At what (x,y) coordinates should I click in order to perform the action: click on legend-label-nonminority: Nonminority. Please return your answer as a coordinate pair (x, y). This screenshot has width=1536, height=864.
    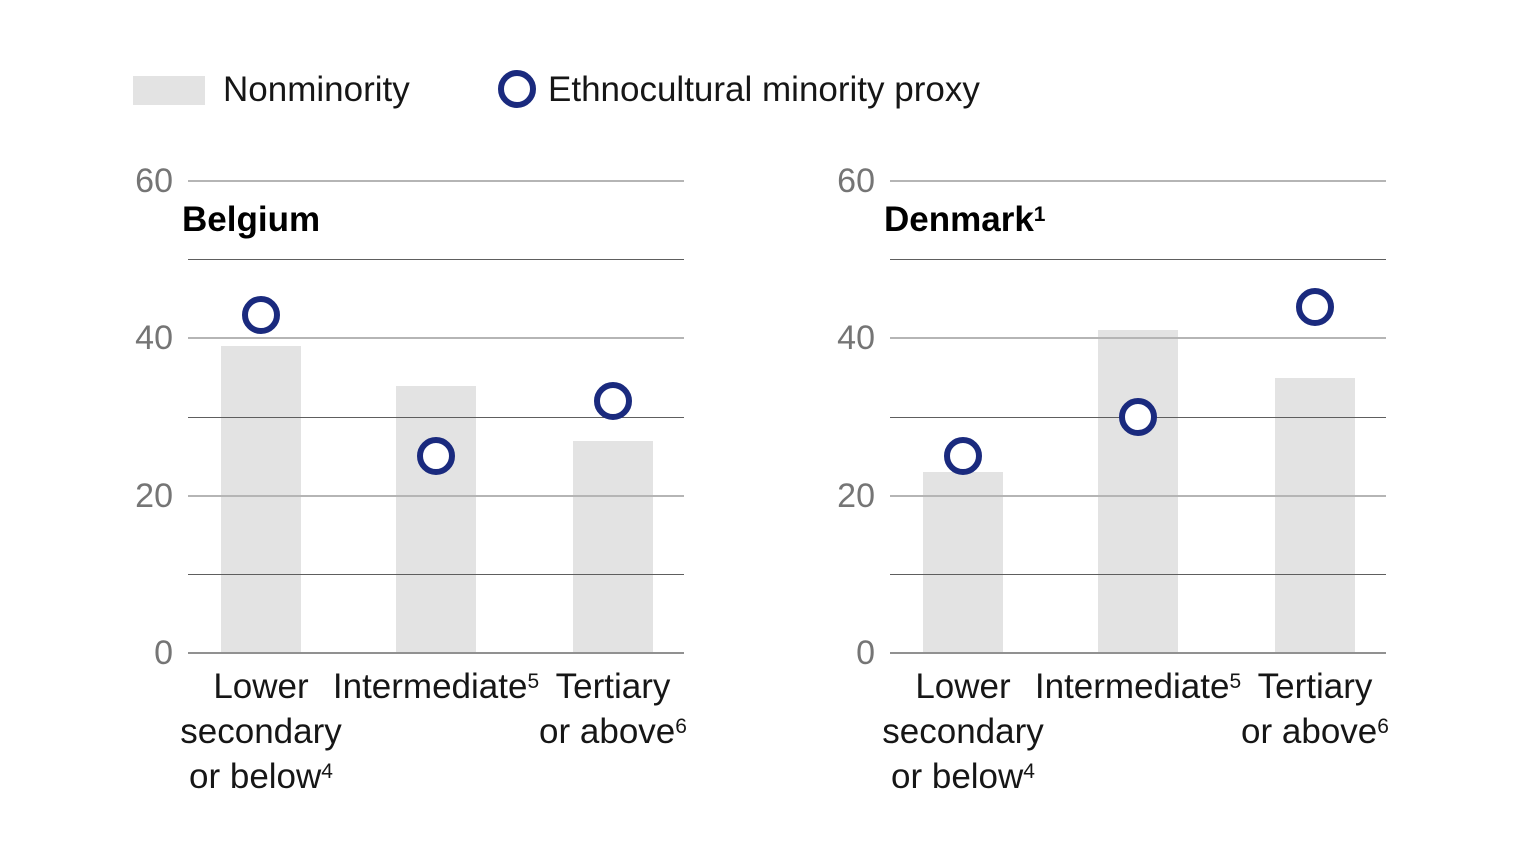
    Looking at the image, I should click on (316, 89).